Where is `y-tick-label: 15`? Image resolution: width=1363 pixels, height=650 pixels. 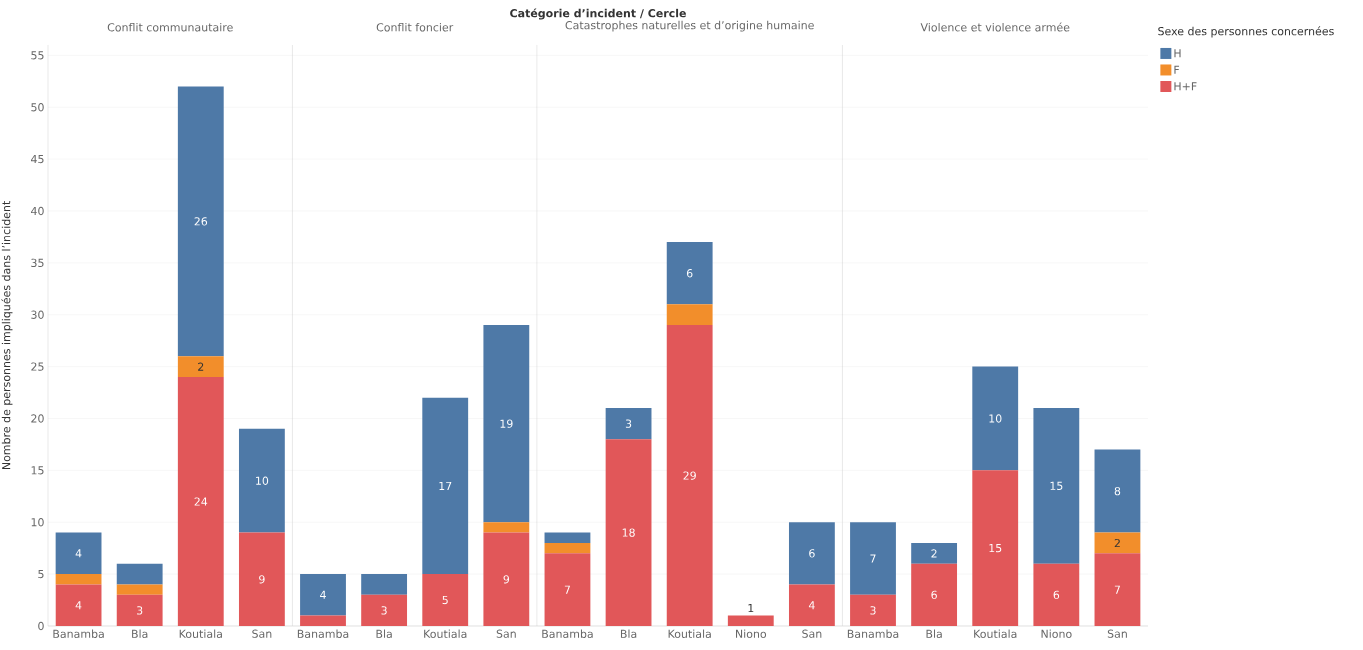
y-tick-label: 15 is located at coordinates (37, 470).